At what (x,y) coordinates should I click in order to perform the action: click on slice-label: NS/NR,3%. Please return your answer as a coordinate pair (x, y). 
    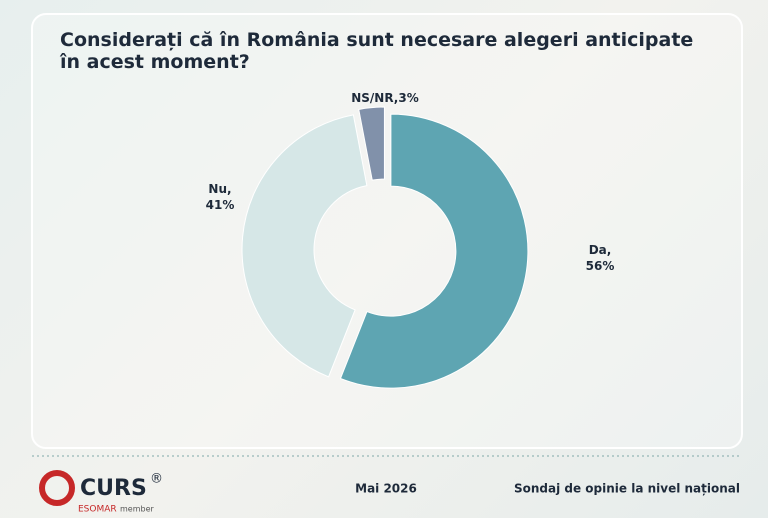
    Looking at the image, I should click on (385, 98).